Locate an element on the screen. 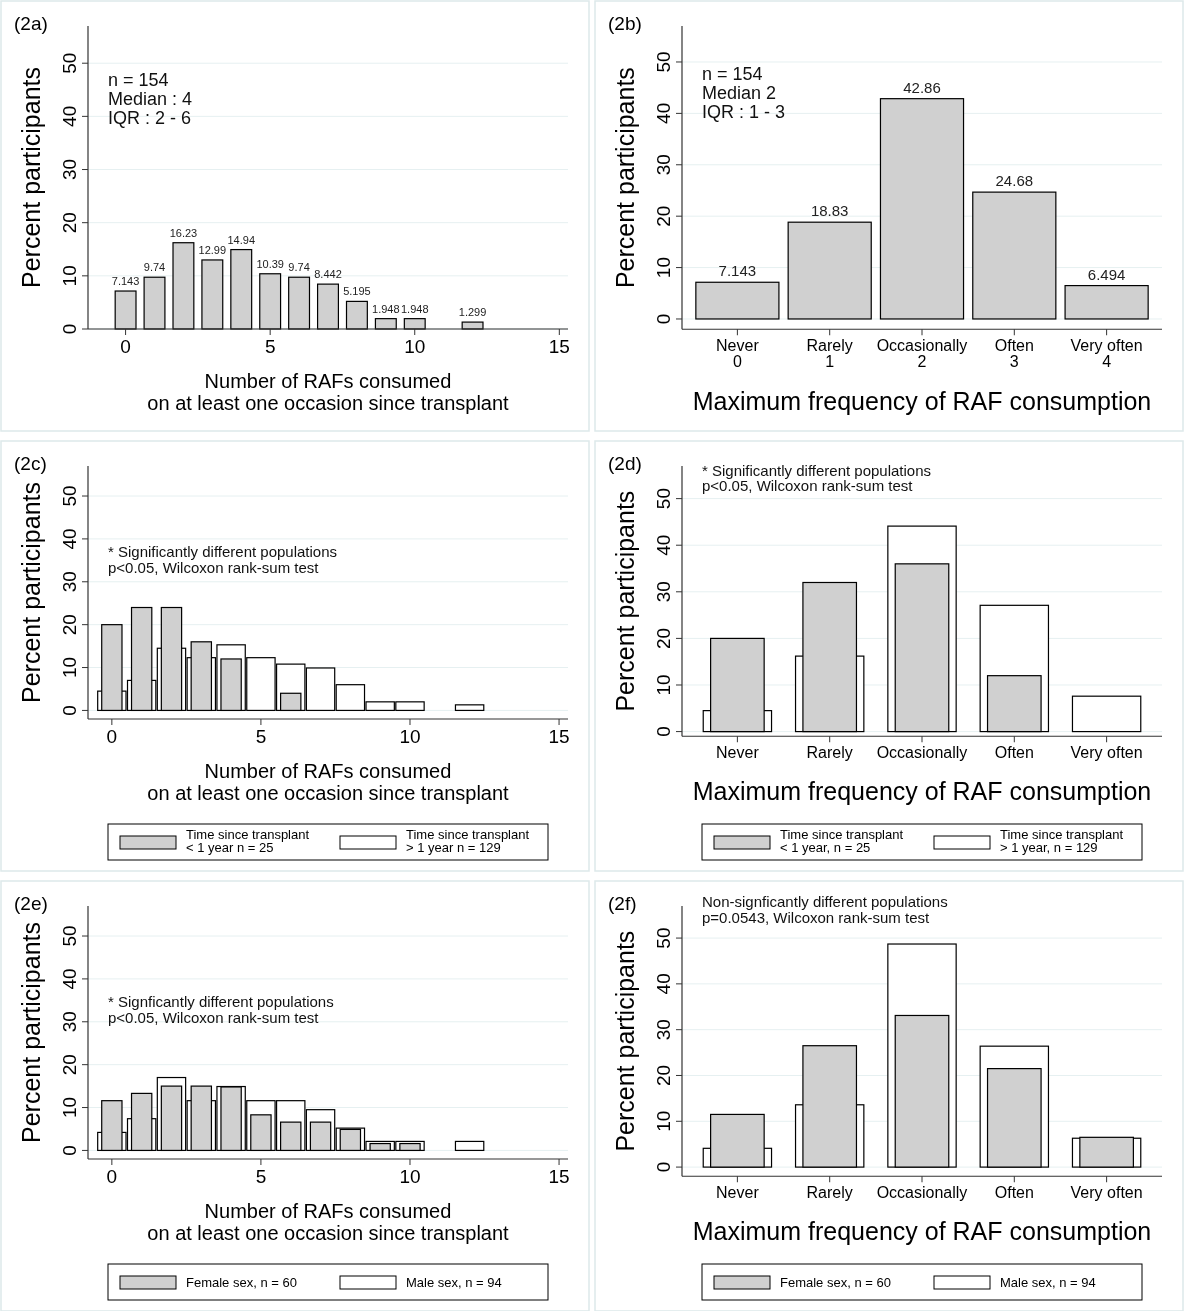 This screenshot has height=1311, width=1184. chart-title: (2f) is located at coordinates (622, 903).